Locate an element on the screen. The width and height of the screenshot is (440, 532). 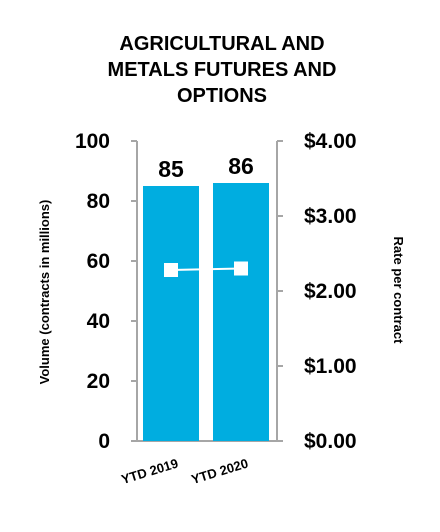
chart-title-line-1: AGRICULTURAL AND is located at coordinates (221, 44).